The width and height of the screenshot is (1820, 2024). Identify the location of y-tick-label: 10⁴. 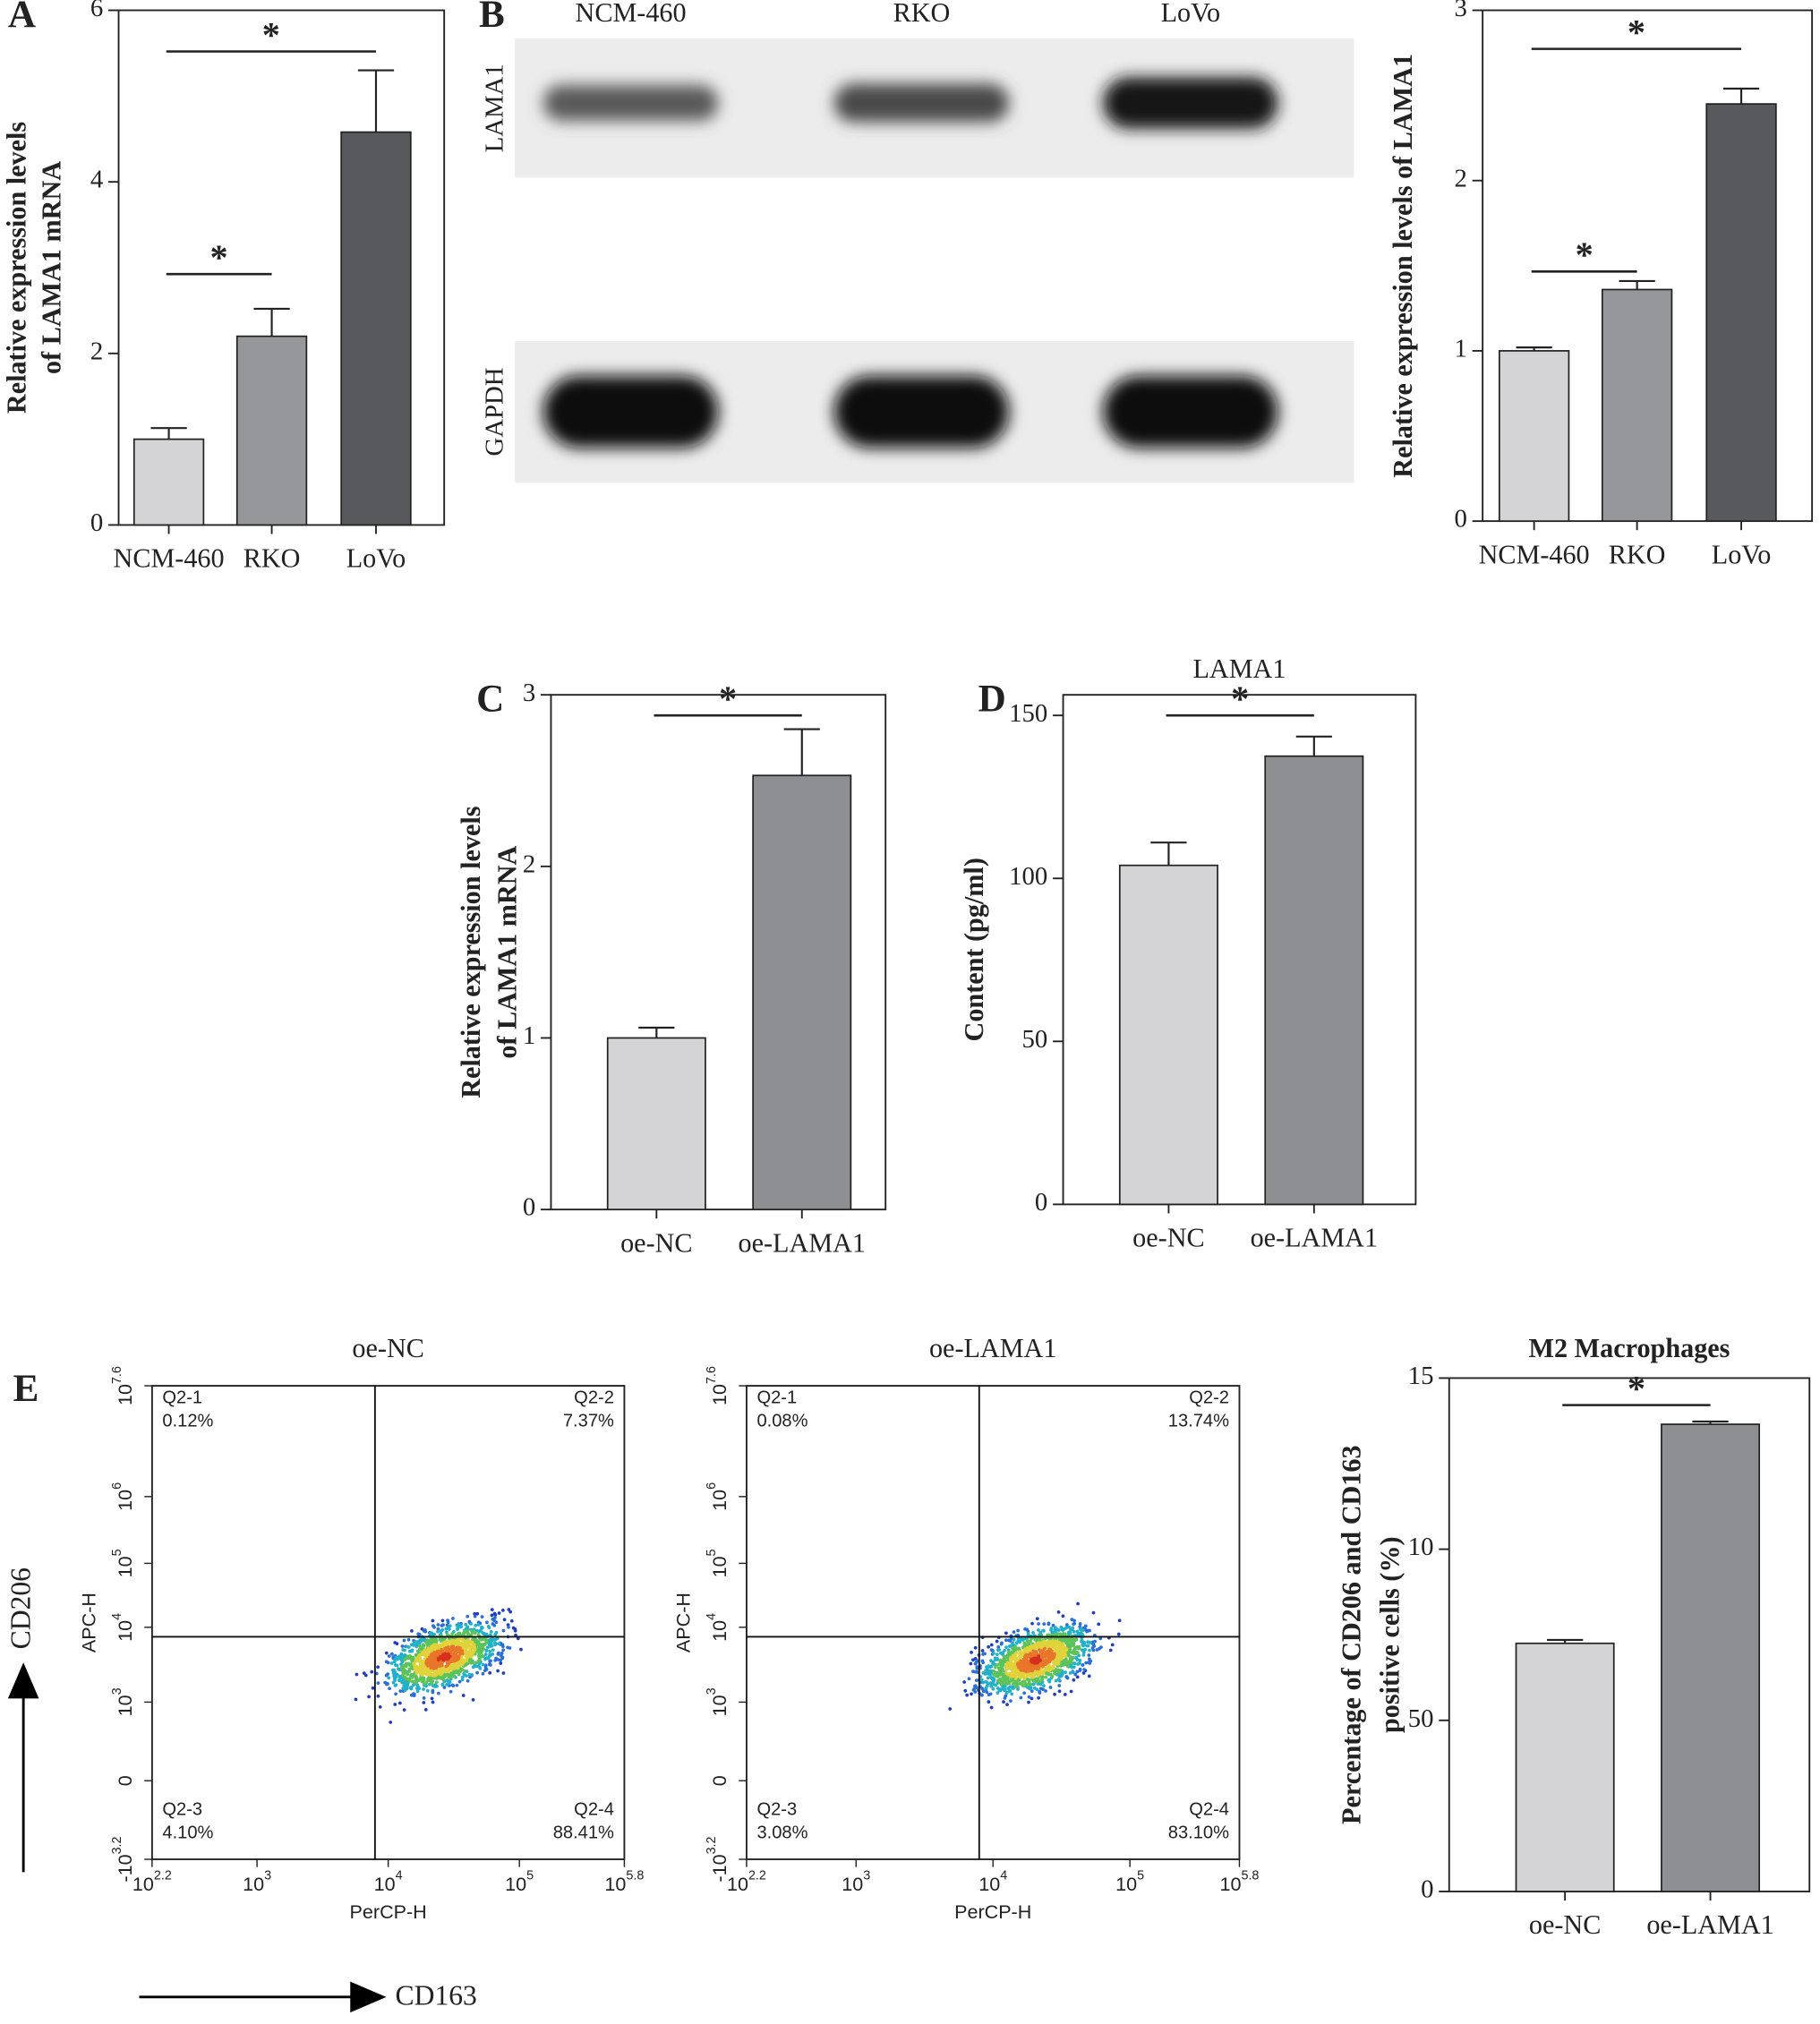
(123, 1627).